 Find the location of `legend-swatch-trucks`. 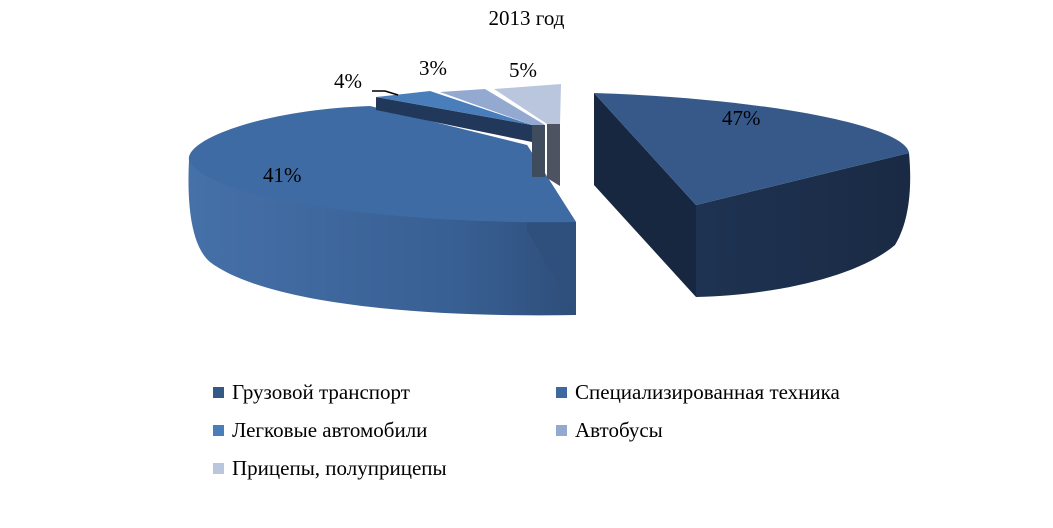

legend-swatch-trucks is located at coordinates (218, 392).